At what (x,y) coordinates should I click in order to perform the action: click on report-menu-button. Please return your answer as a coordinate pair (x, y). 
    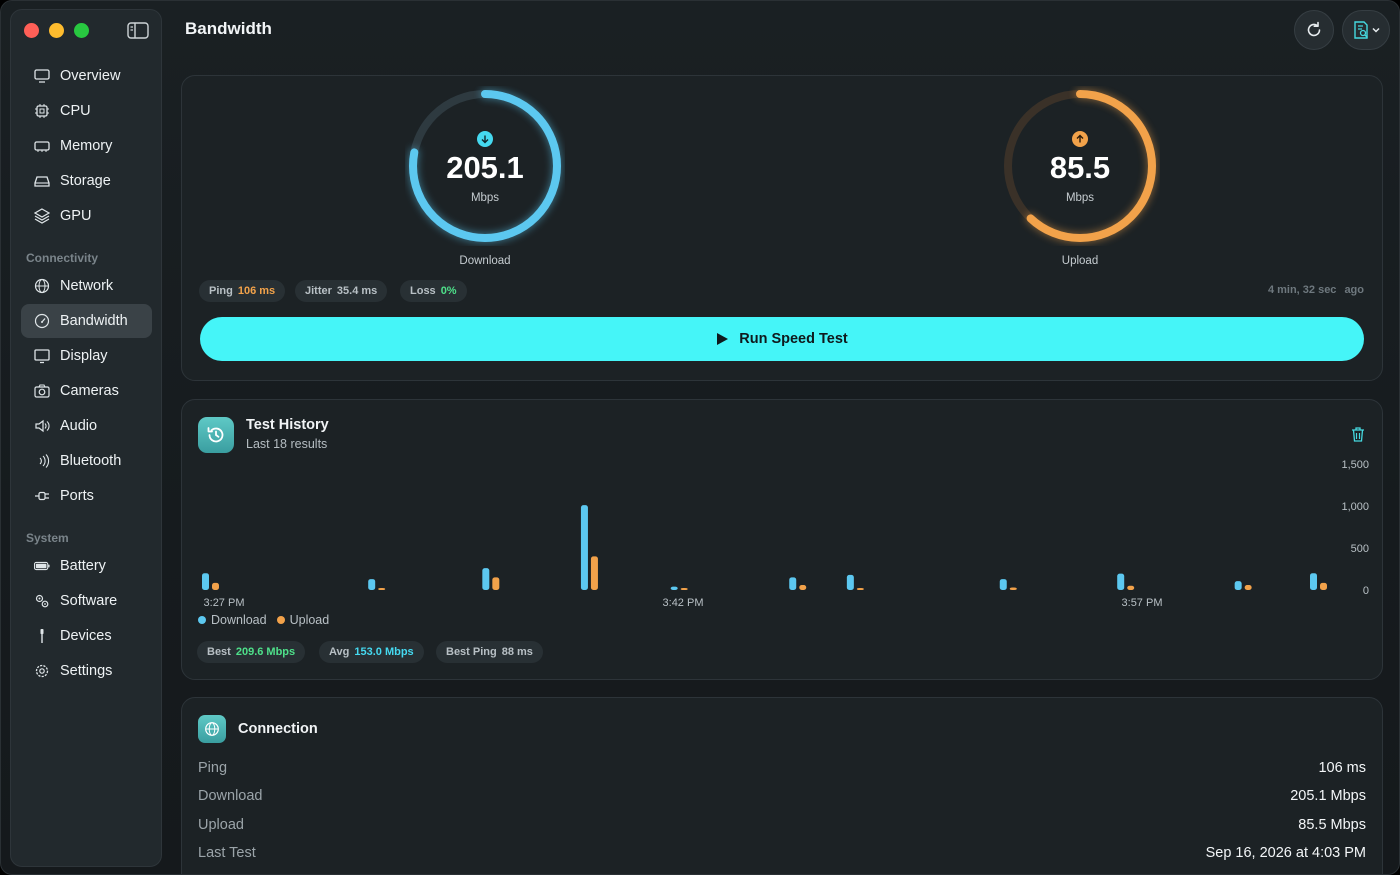
    Looking at the image, I should click on (1366, 30).